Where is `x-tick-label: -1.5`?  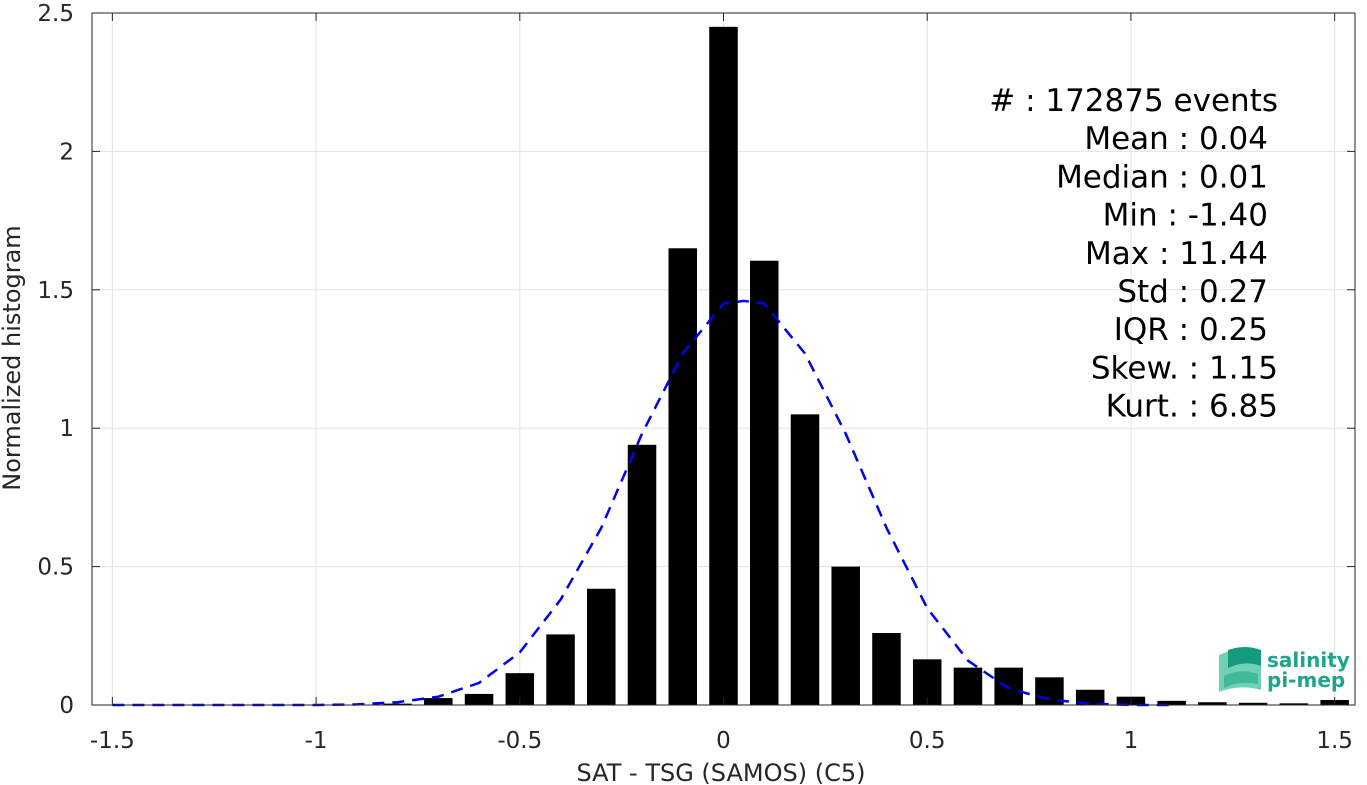 x-tick-label: -1.5 is located at coordinates (112, 741).